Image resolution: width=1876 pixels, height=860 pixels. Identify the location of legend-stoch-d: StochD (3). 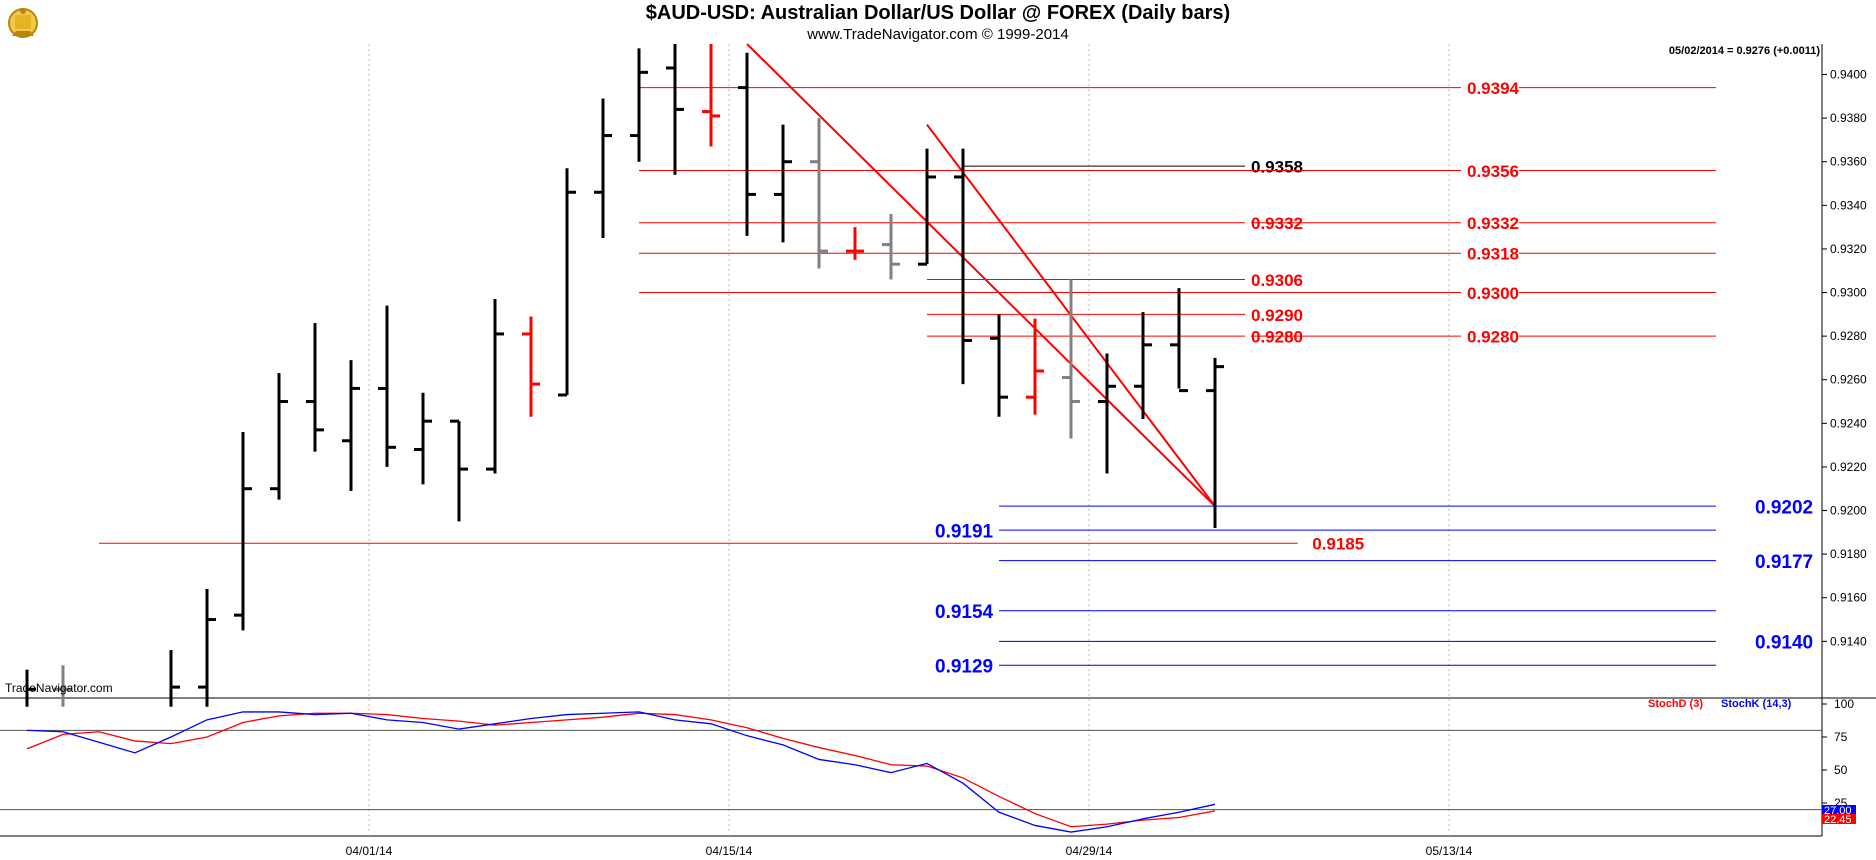
(1675, 704).